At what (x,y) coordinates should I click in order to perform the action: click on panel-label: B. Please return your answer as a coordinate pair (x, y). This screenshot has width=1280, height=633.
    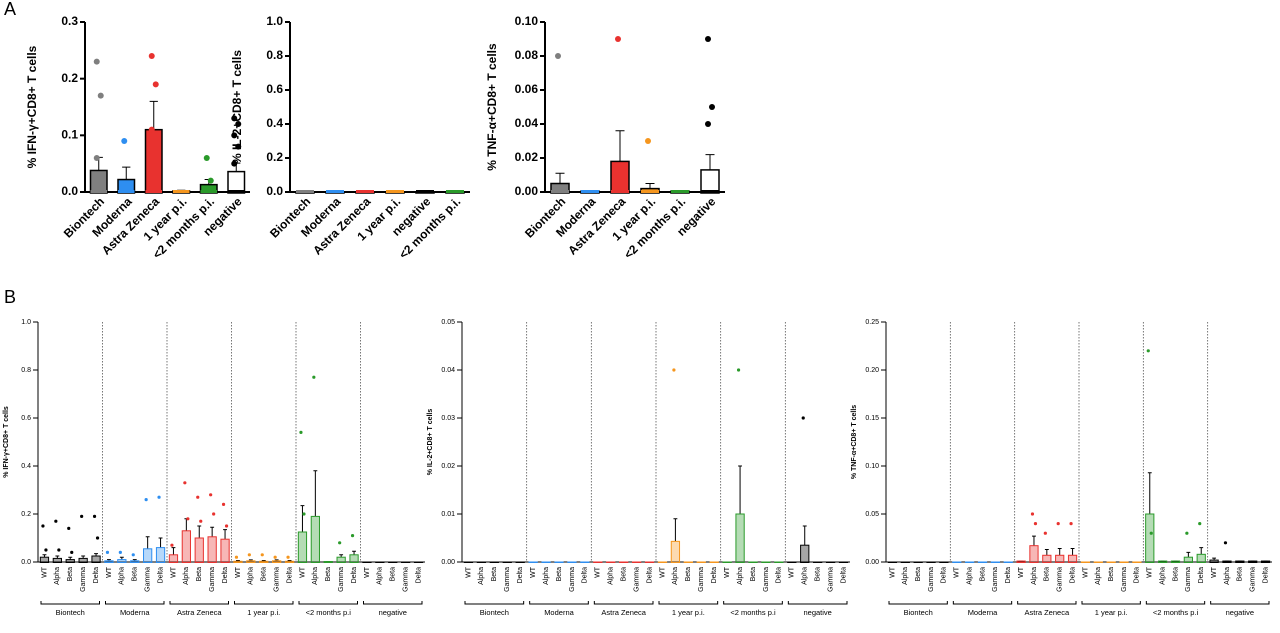
    Looking at the image, I should click on (10, 297).